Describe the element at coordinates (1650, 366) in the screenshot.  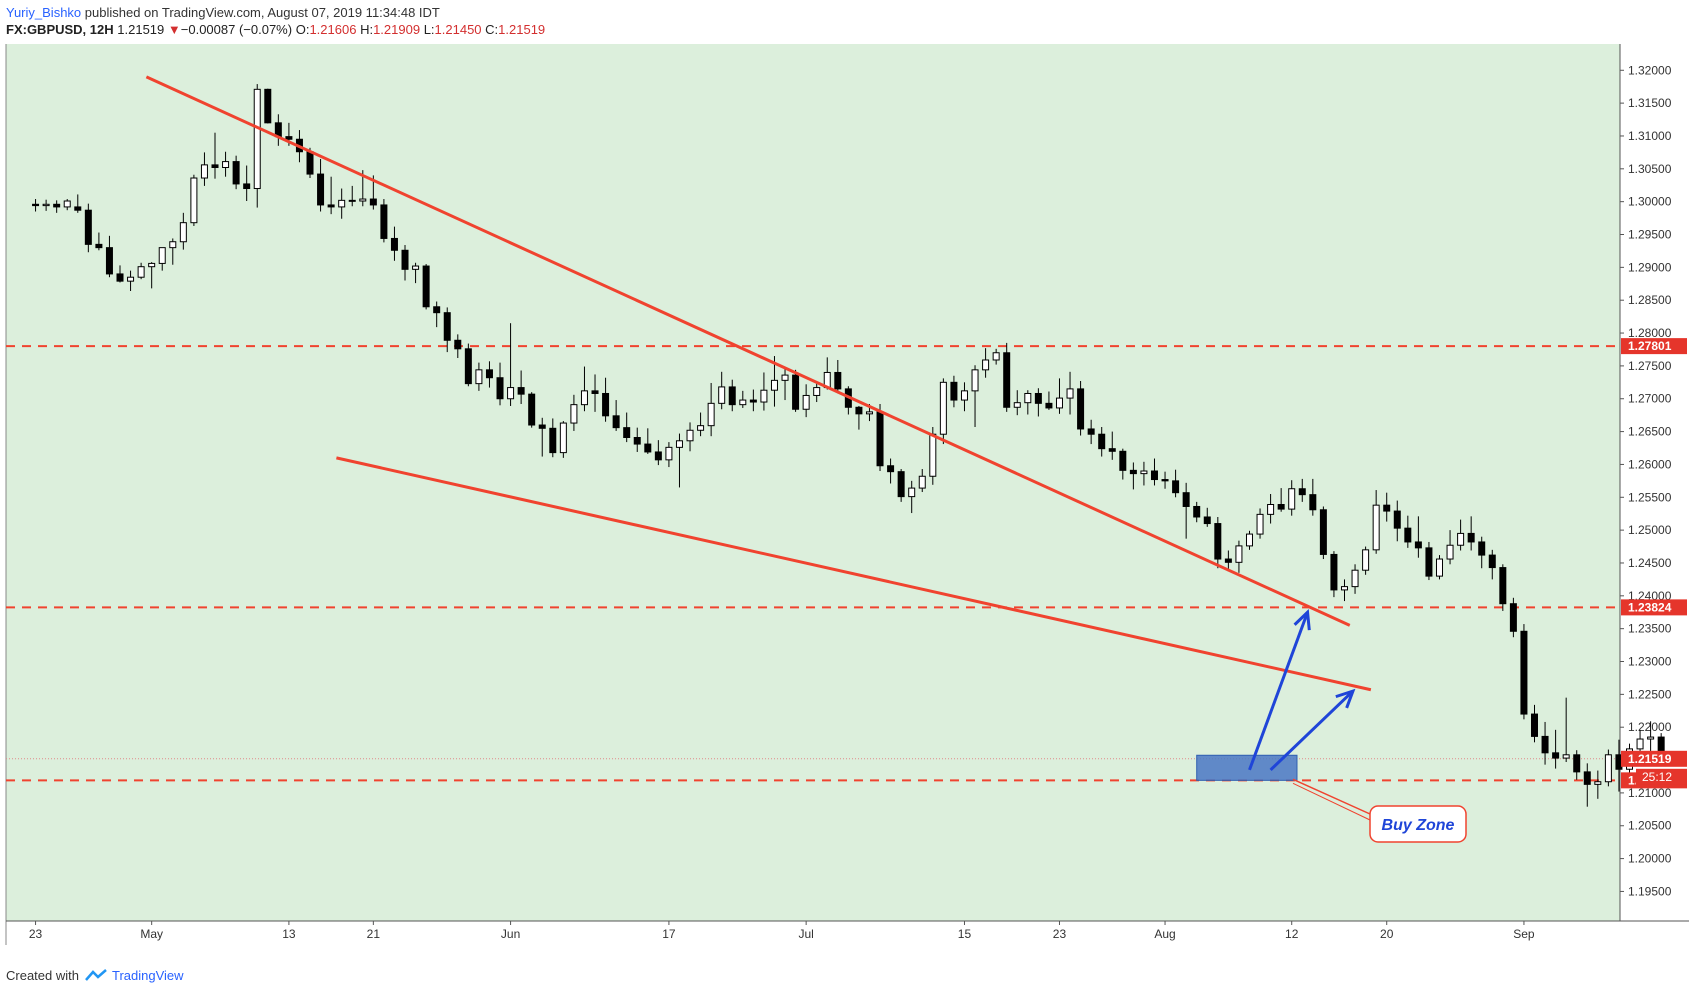
I see `price-tick-label: 1.27500` at that location.